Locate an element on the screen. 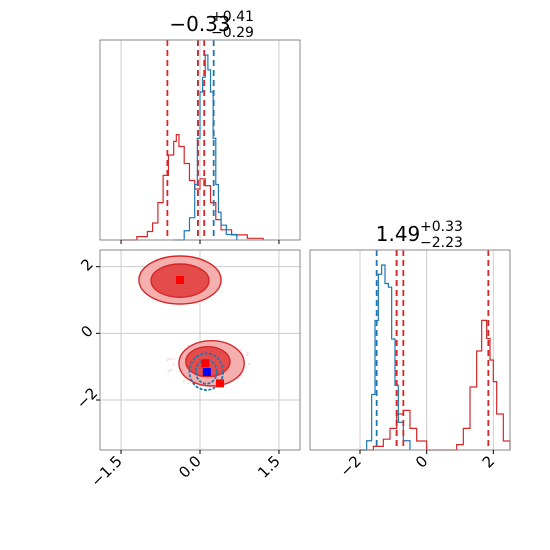 The height and width of the screenshot is (550, 550). marginal-y-tick-label: 2 is located at coordinates (488, 461).